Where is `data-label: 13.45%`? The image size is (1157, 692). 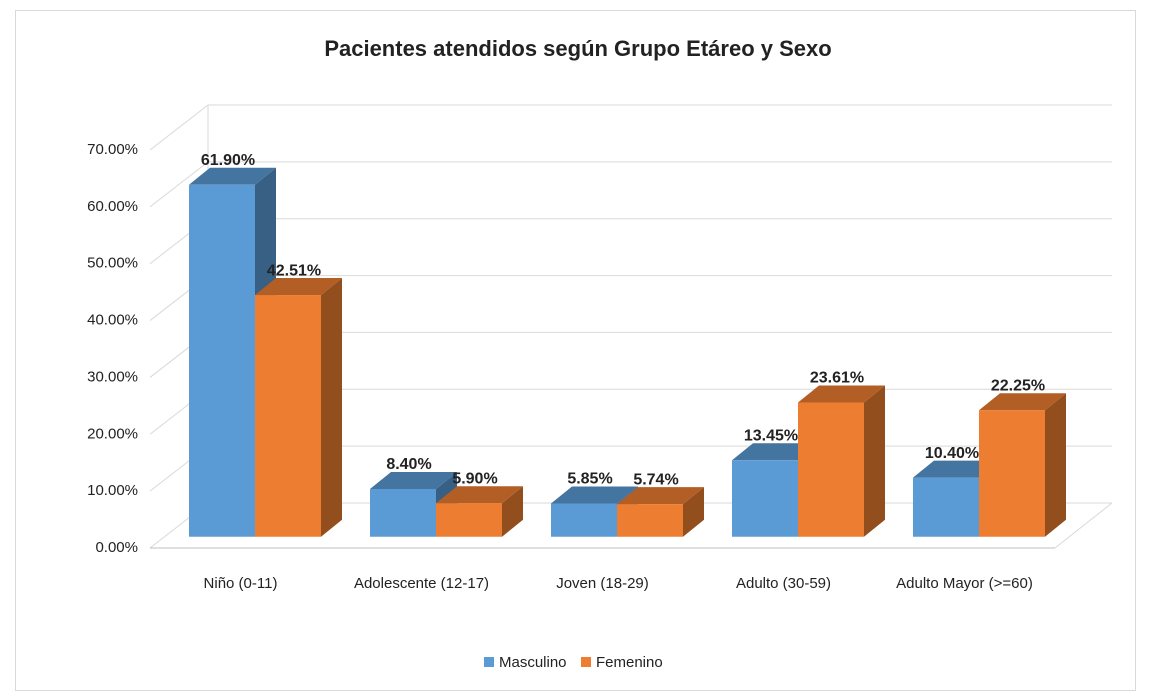
data-label: 13.45% is located at coordinates (771, 435).